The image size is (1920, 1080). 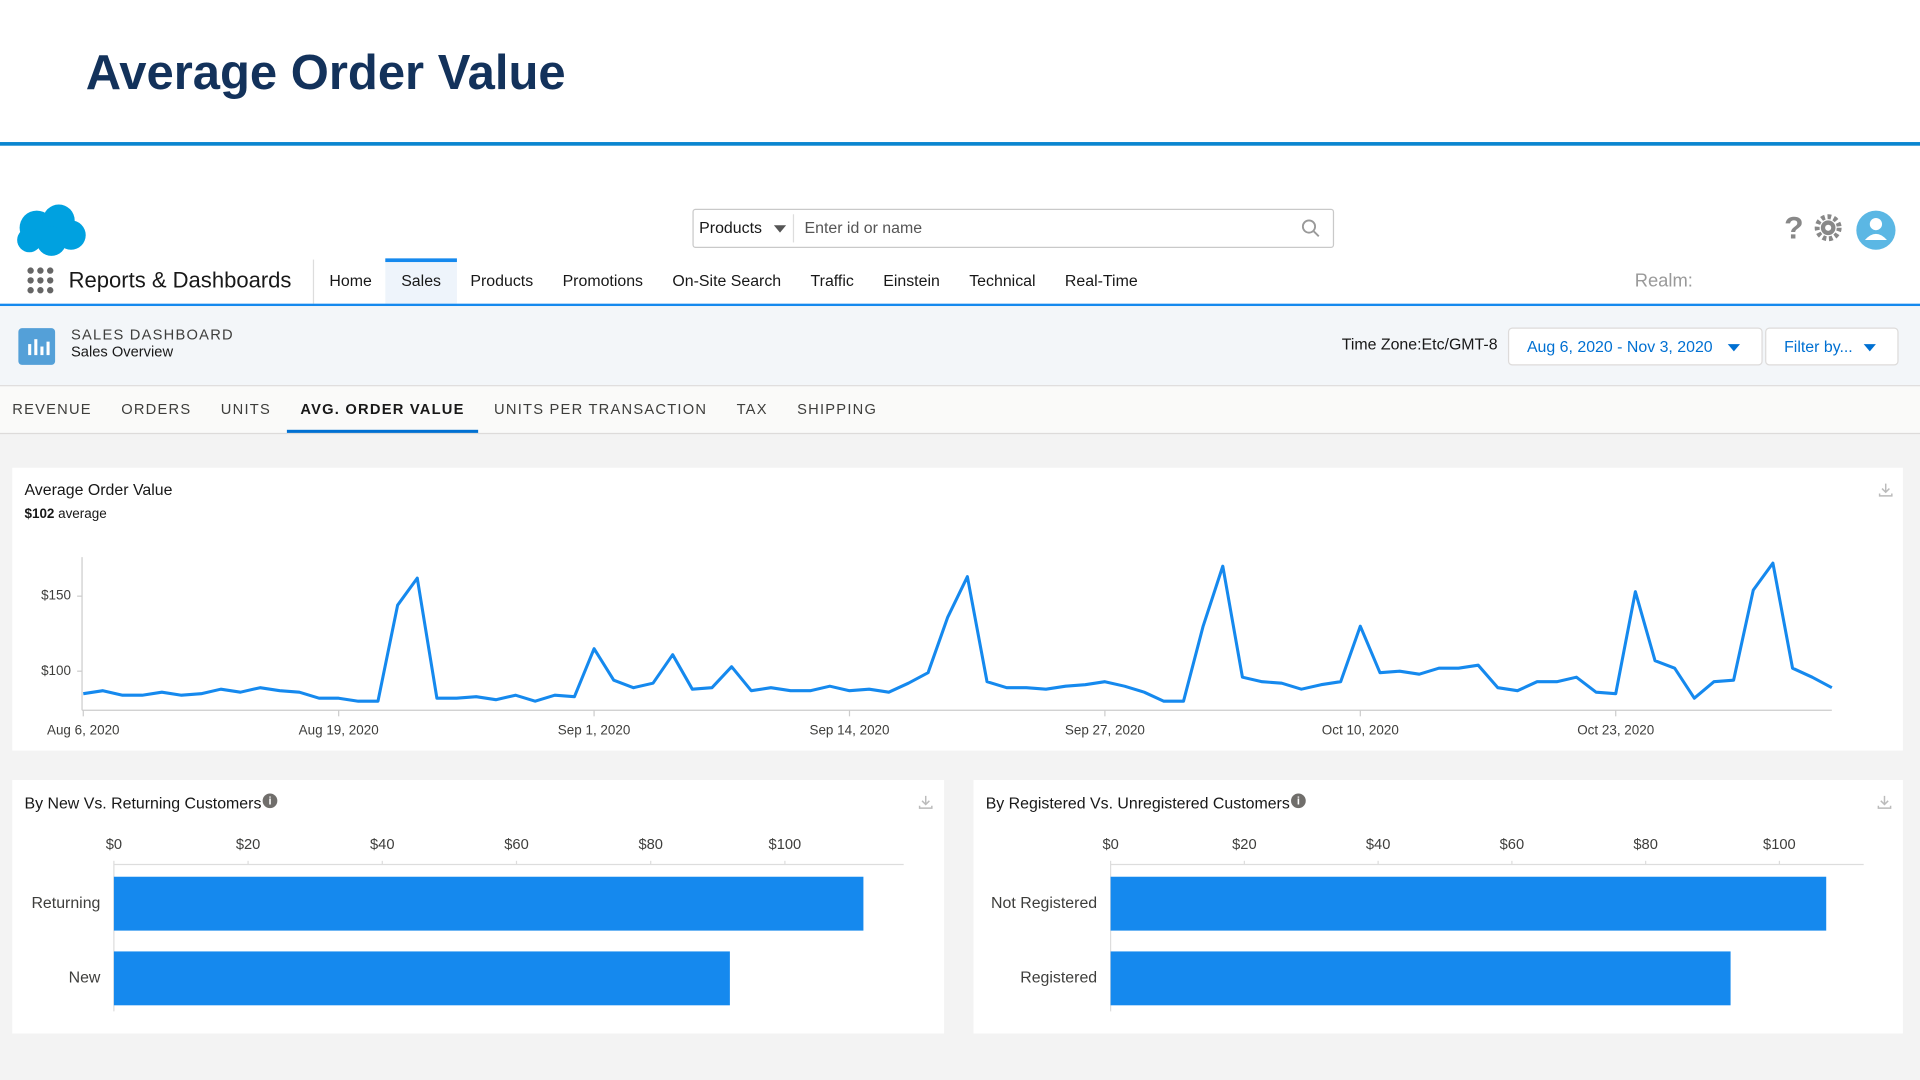 I want to click on date-range-button, so click(x=1635, y=346).